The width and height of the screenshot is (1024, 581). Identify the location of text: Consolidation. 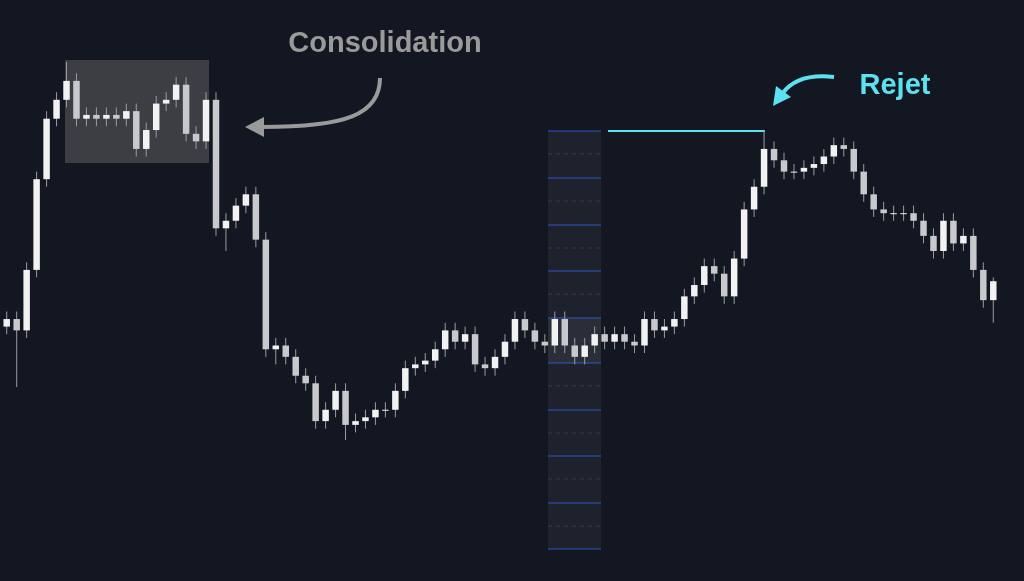
(385, 42).